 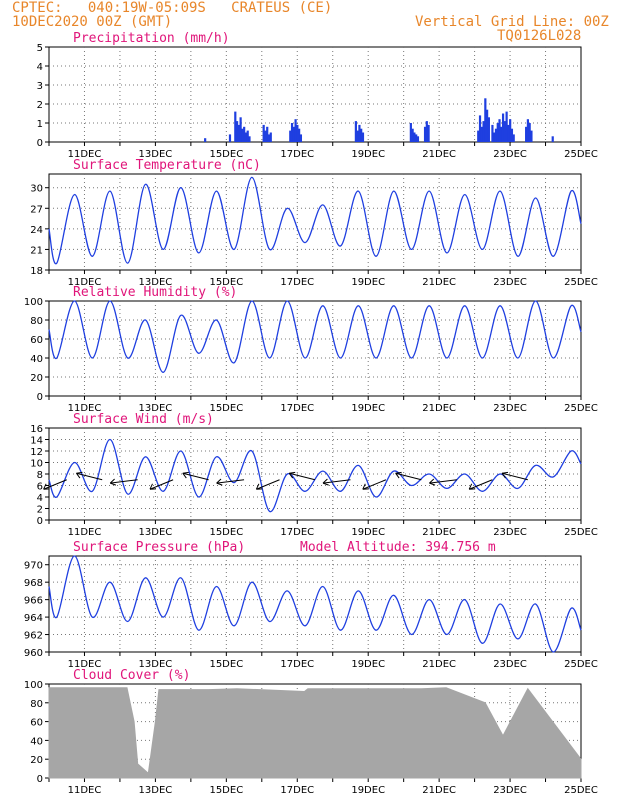 I want to click on temp-ytick-label: 18, so click(x=36, y=271).